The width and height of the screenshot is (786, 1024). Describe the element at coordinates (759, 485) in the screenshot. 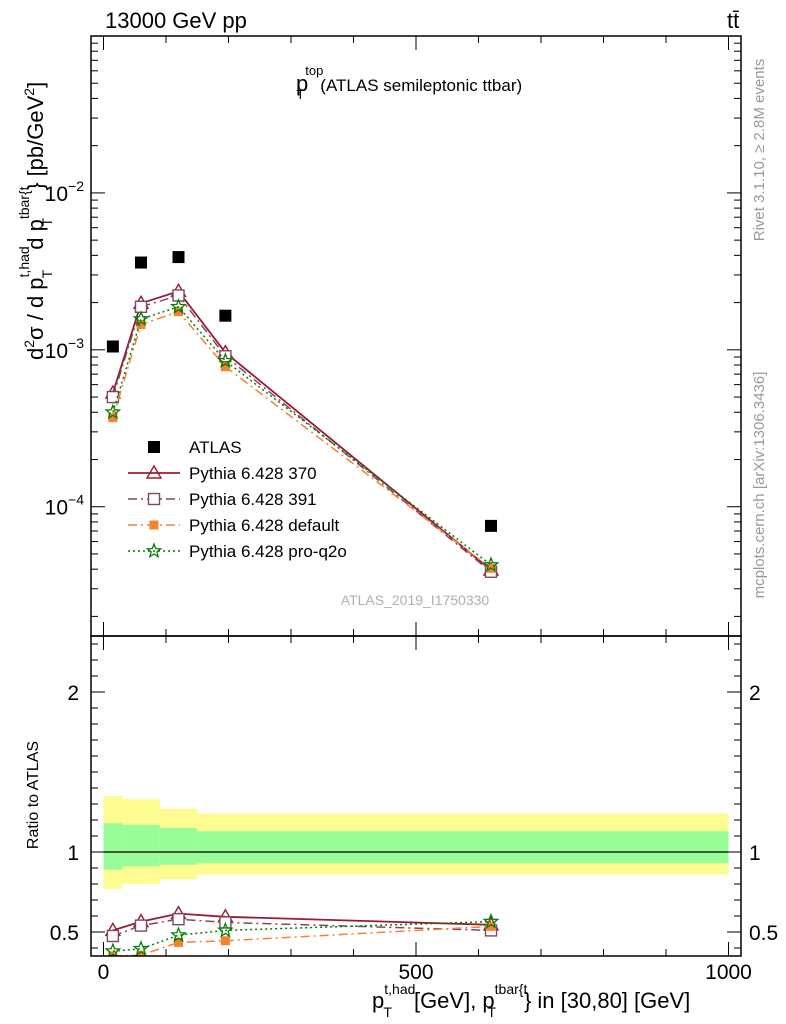

I see `mcplots-label: mcplots.cern.ch [arXiv:1306.3436]` at that location.